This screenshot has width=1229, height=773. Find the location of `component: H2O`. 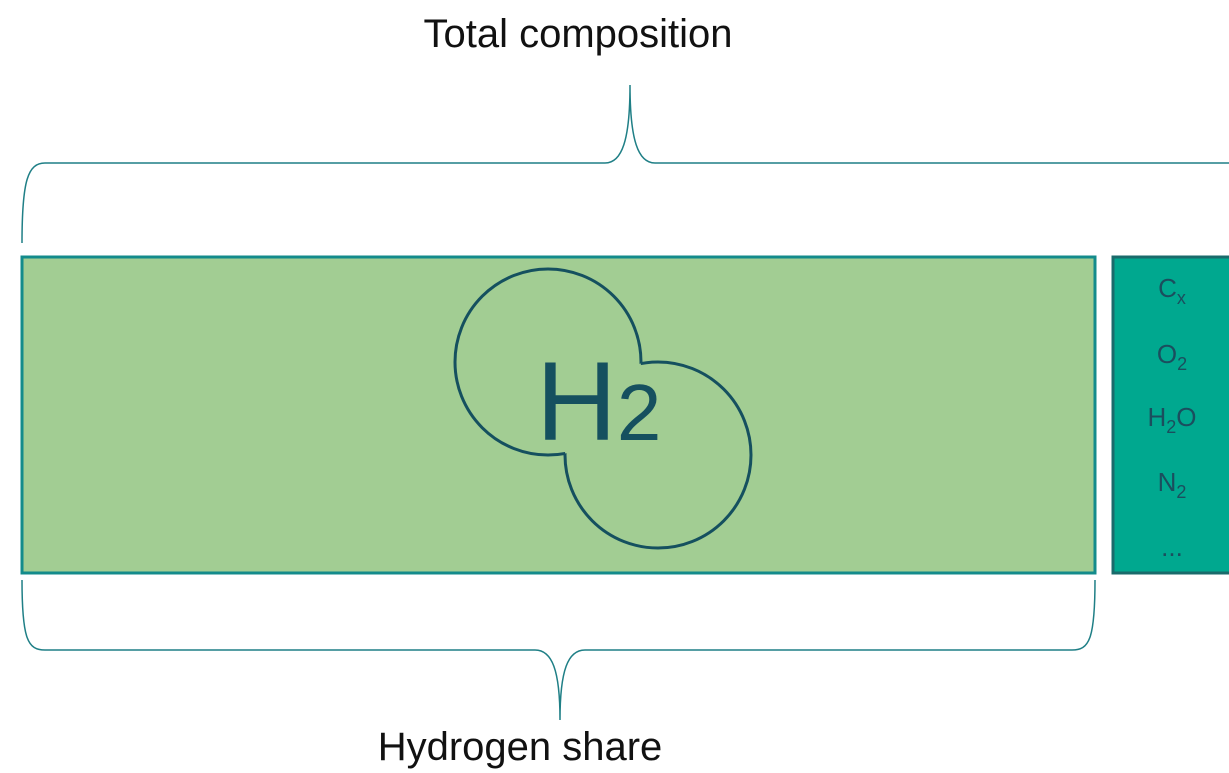

component: H2O is located at coordinates (1171, 419).